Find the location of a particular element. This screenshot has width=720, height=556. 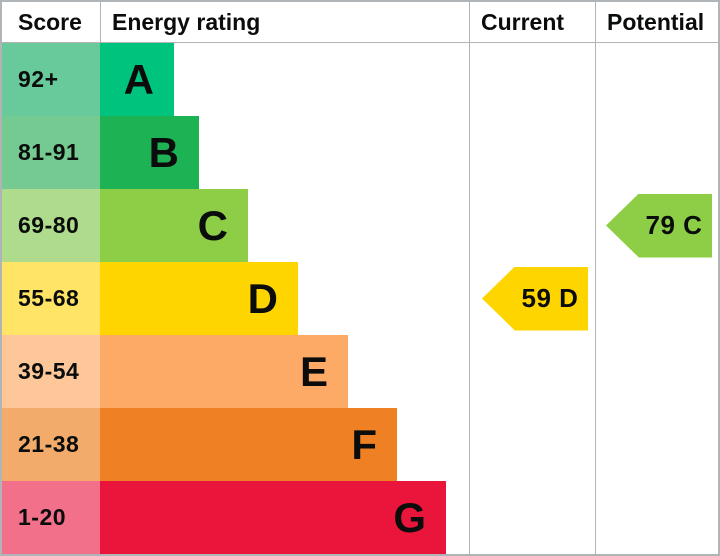

rating-row-e: 39-54 E is located at coordinates (360, 371).